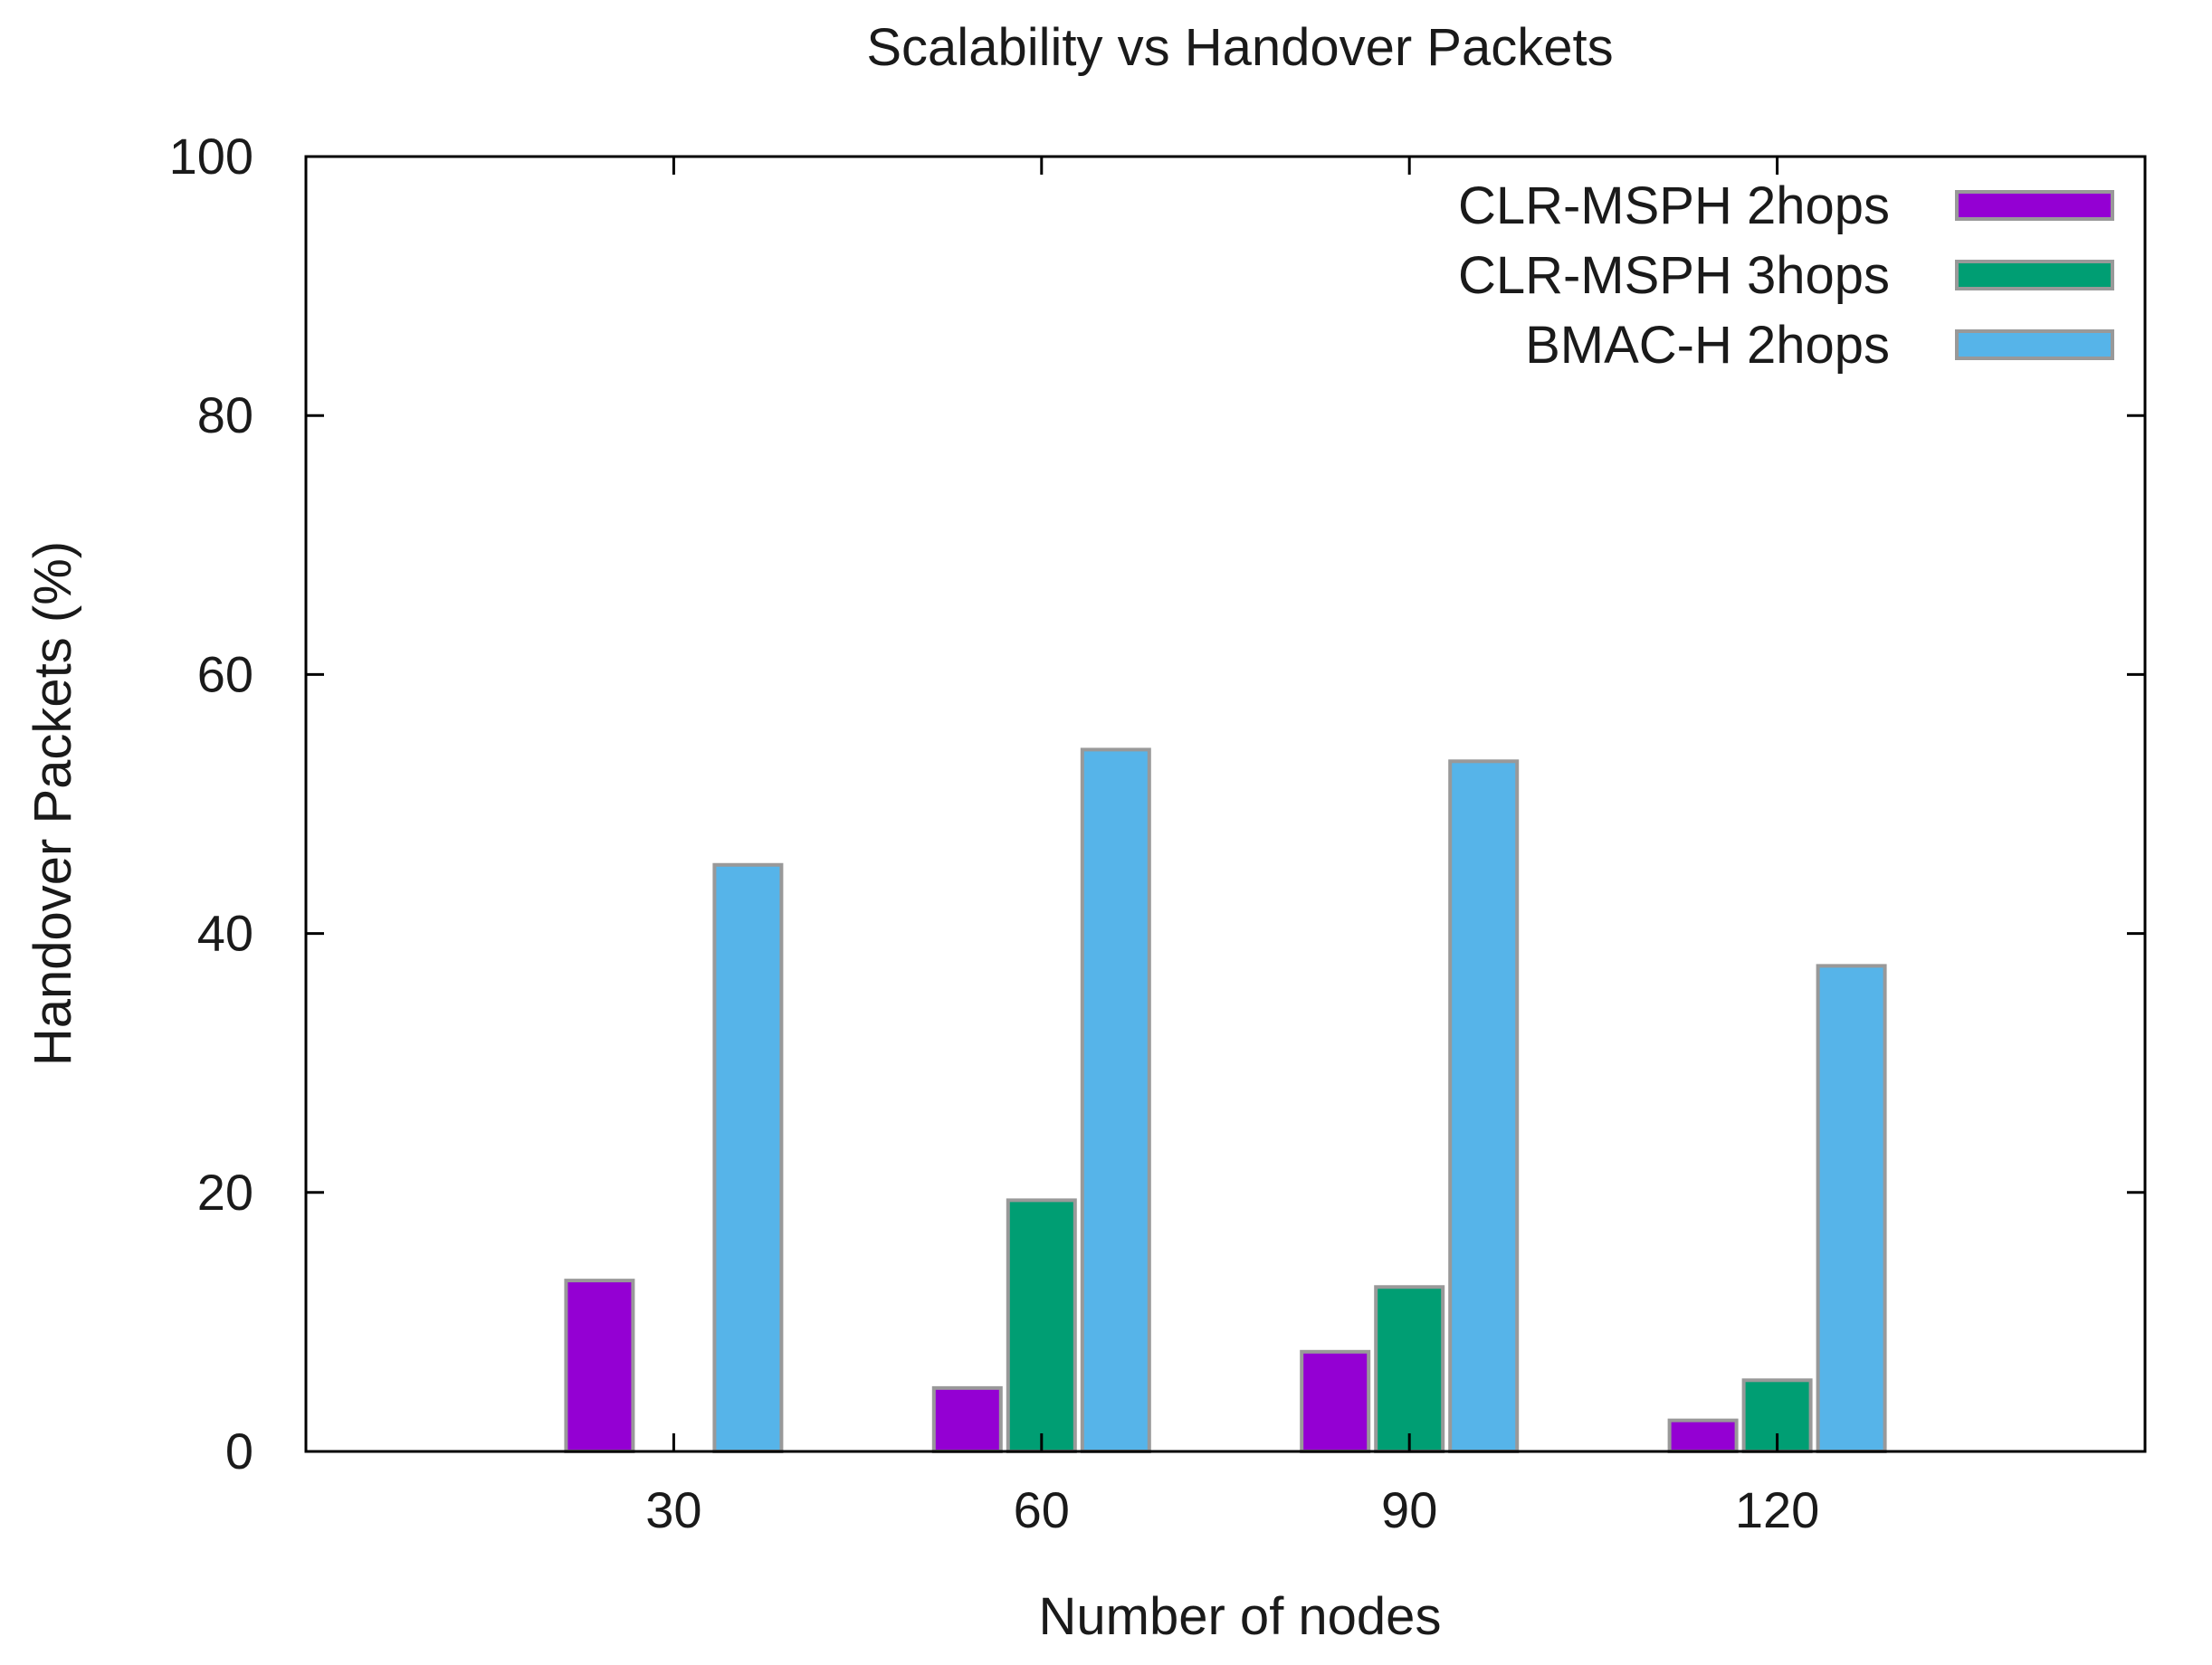 The image size is (2212, 1665). Describe the element at coordinates (1239, 47) in the screenshot. I see `chart-title: Scalability vs Handover Packets` at that location.